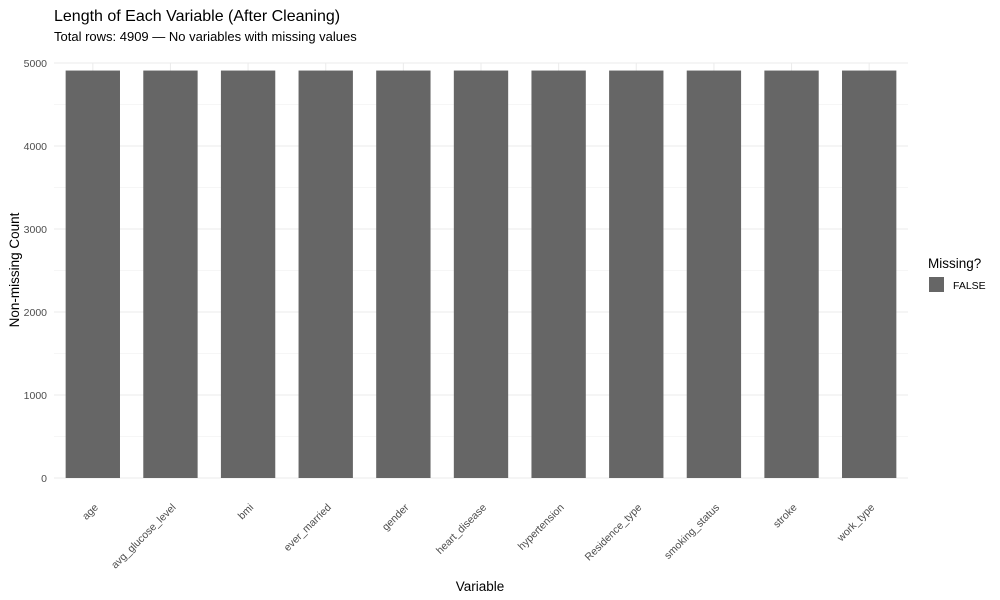 This screenshot has height=600, width=1000. I want to click on bar-gender, so click(403, 274).